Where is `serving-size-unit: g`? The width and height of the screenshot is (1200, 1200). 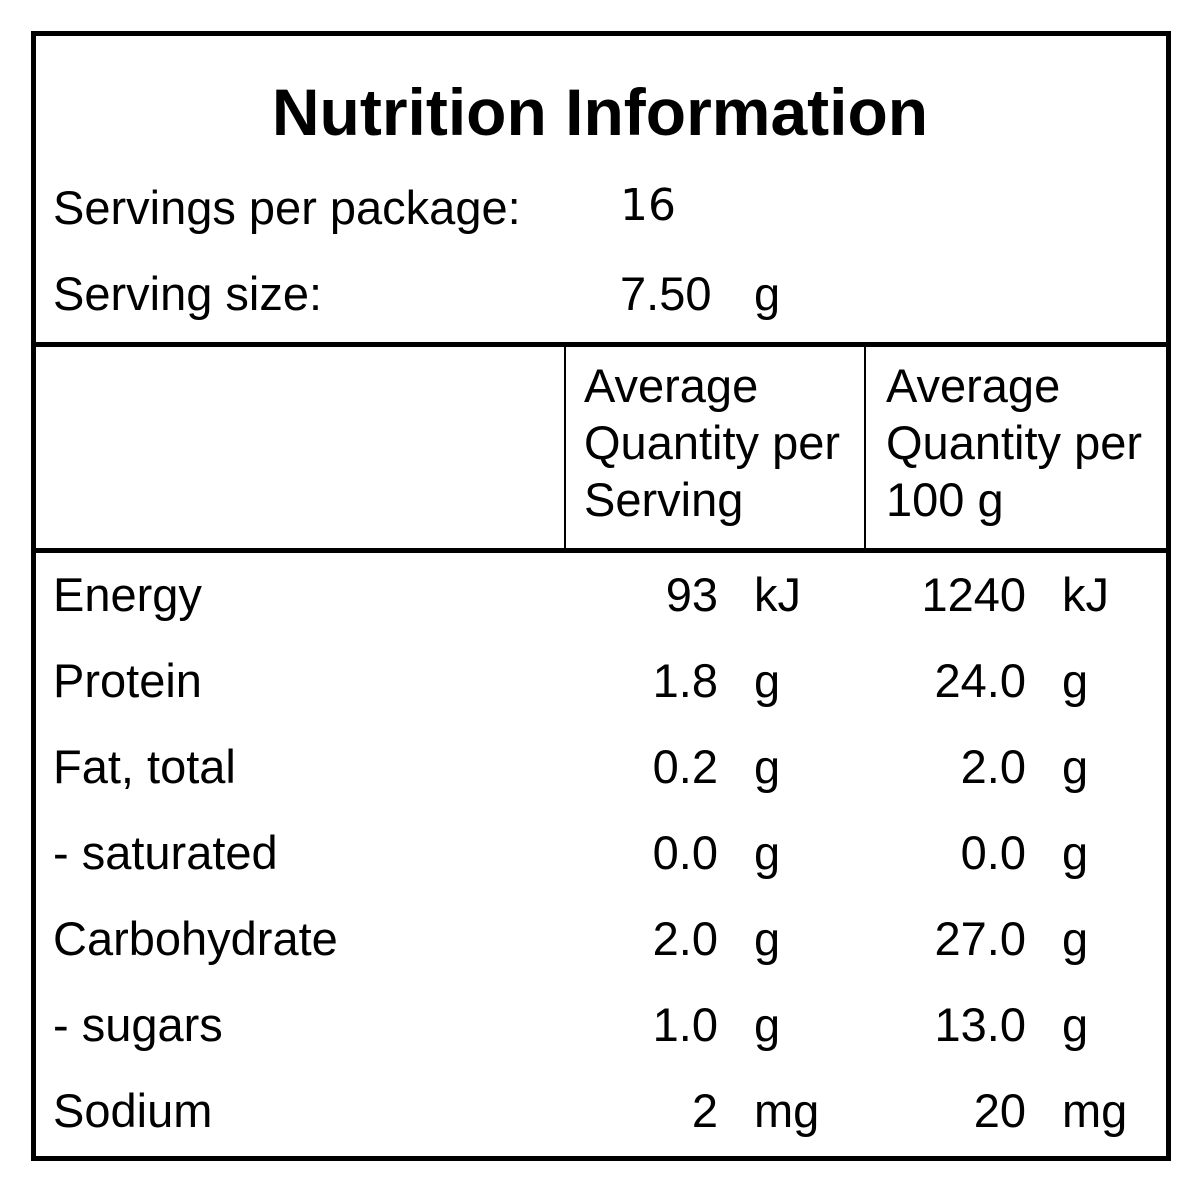
serving-size-unit: g is located at coordinates (767, 293).